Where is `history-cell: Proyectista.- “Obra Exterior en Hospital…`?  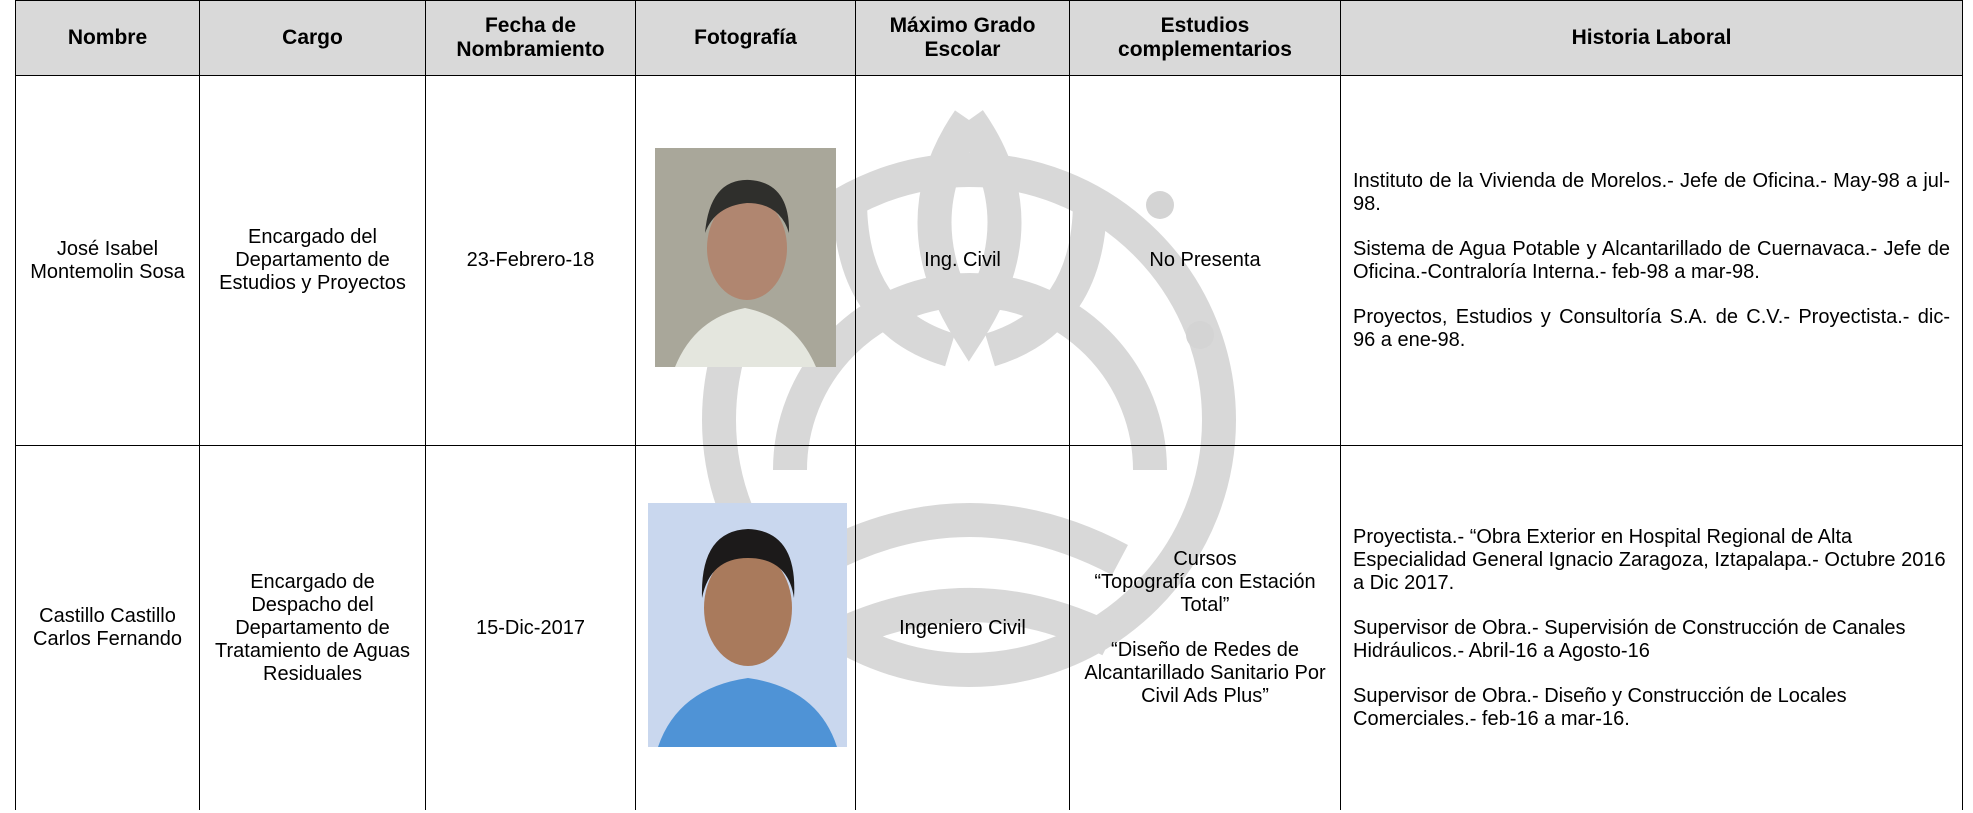
history-cell: Proyectista.- “Obra Exterior en Hospital… is located at coordinates (1651, 627).